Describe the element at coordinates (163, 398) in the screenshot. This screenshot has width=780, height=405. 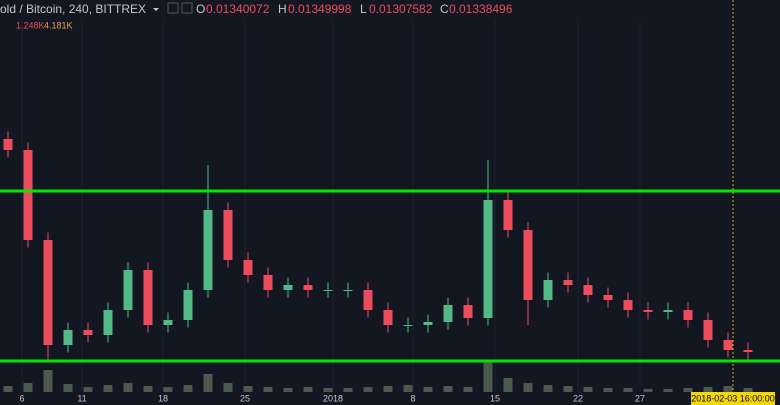
I see `x-tick-label: 18` at that location.